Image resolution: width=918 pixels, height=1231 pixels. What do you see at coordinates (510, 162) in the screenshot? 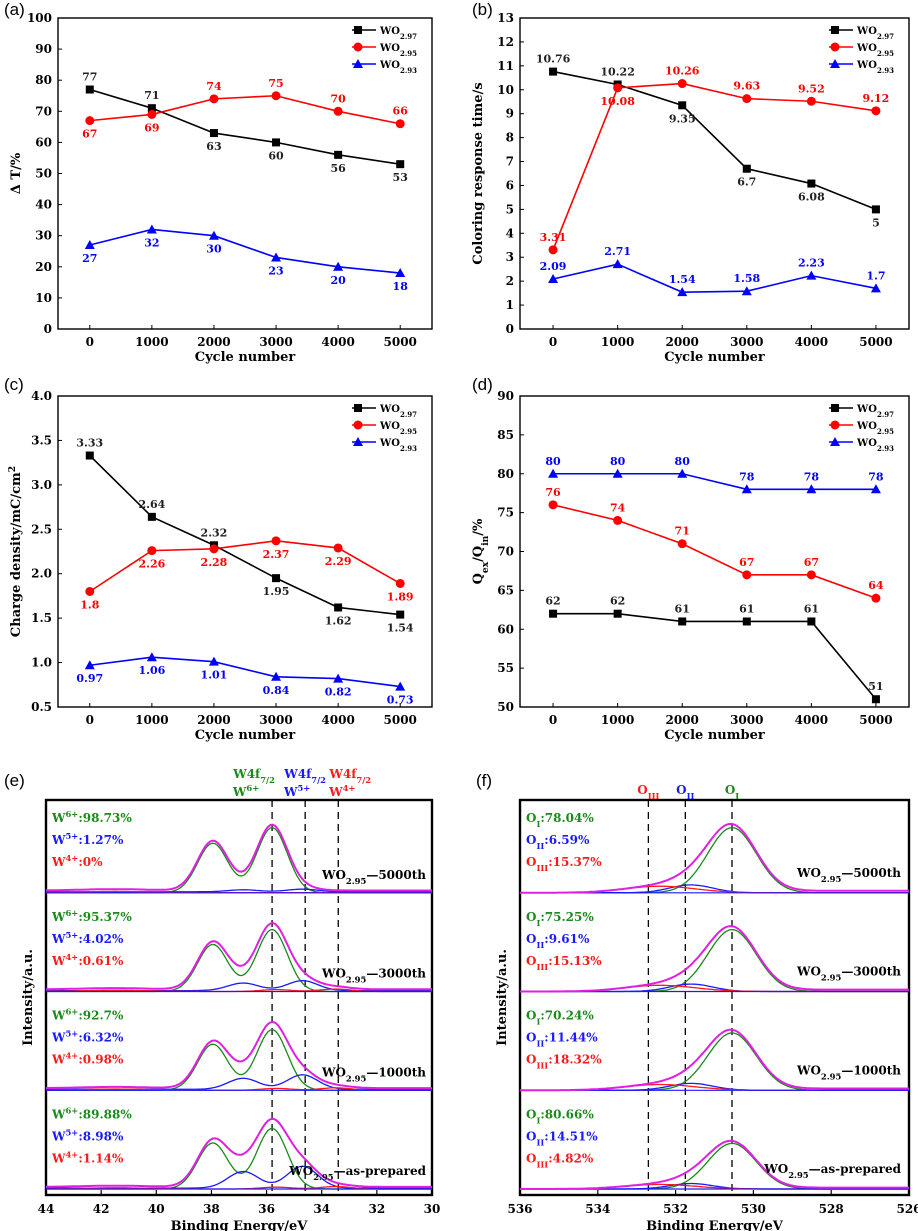
I see `y-tick-label: 7` at bounding box center [510, 162].